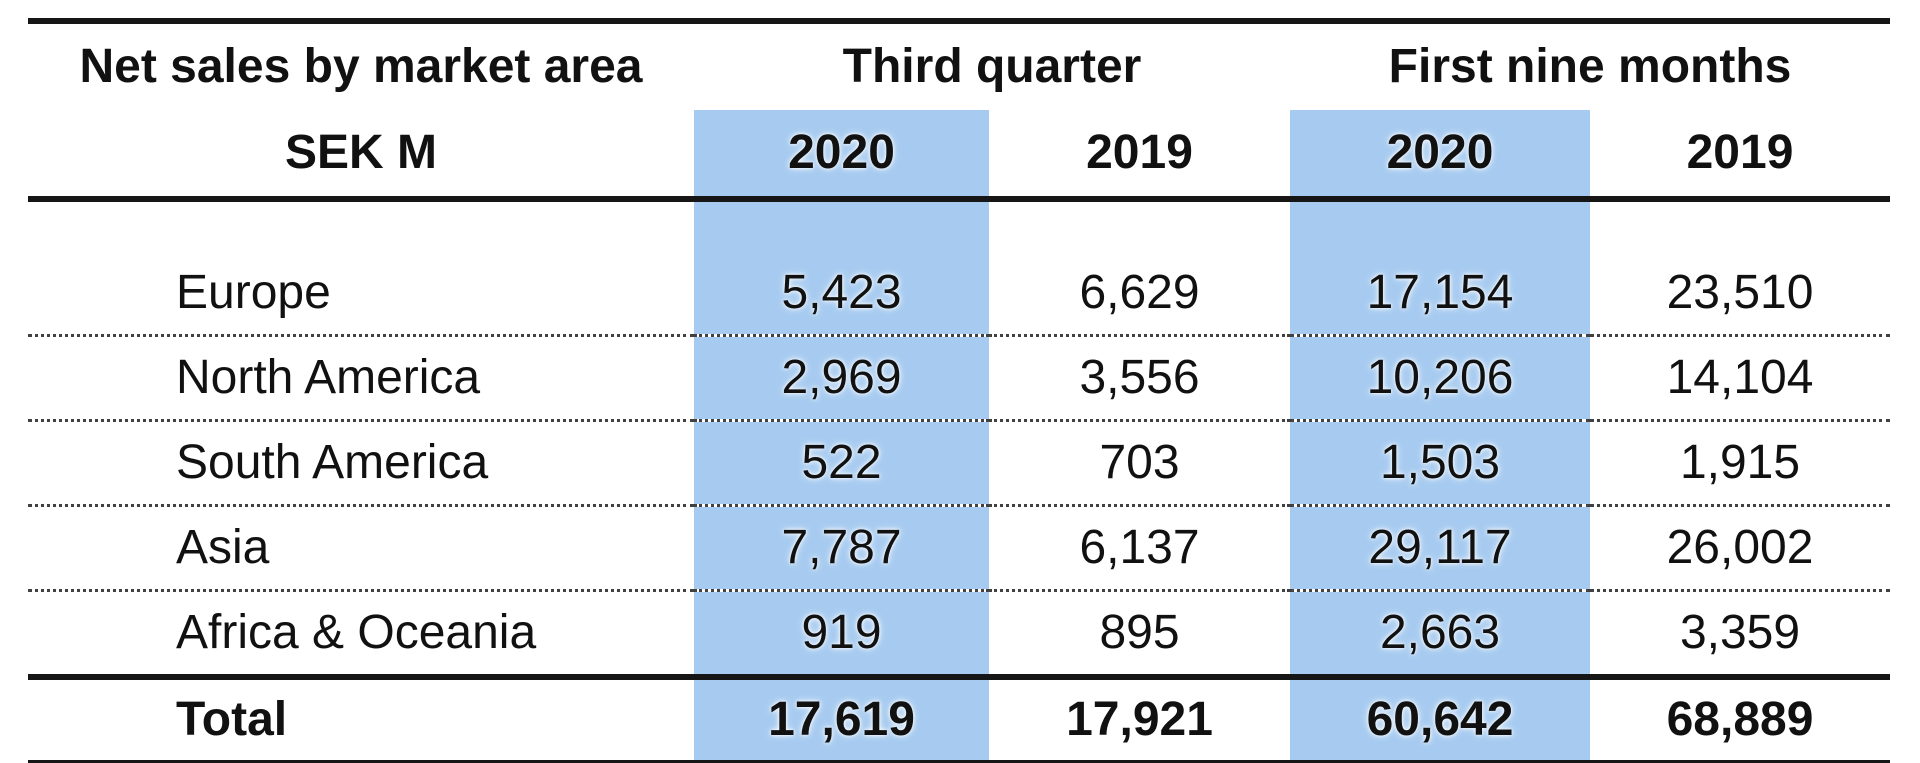  What do you see at coordinates (1740, 294) in the screenshot?
I see `cell-9m-2019: 23,510` at bounding box center [1740, 294].